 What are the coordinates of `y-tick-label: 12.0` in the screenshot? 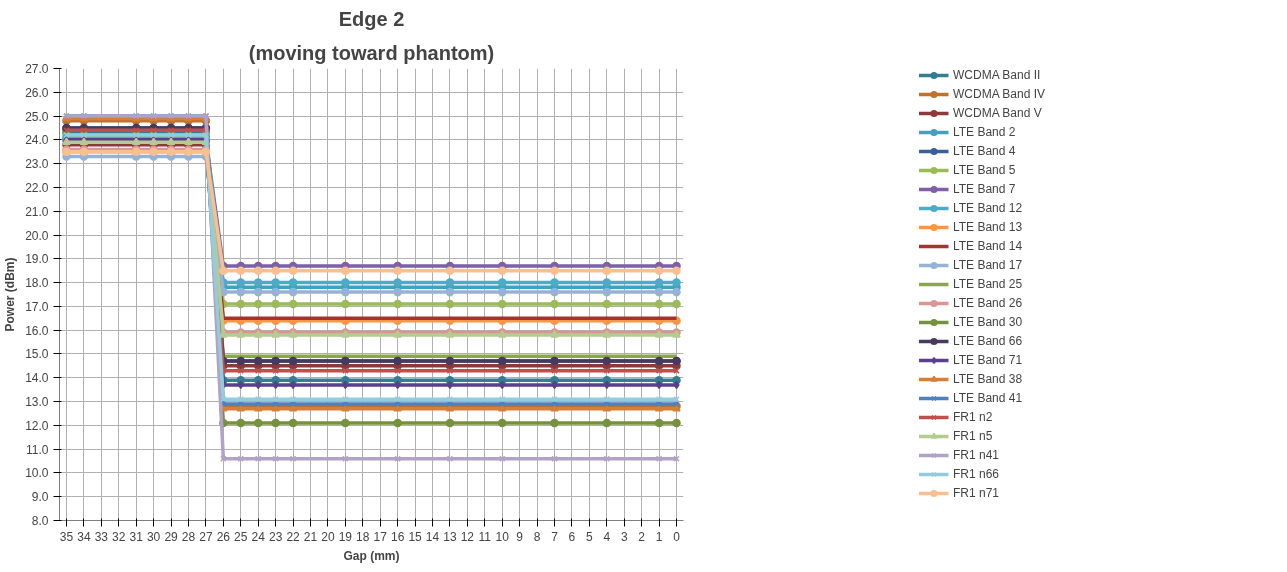 It's located at (37, 425).